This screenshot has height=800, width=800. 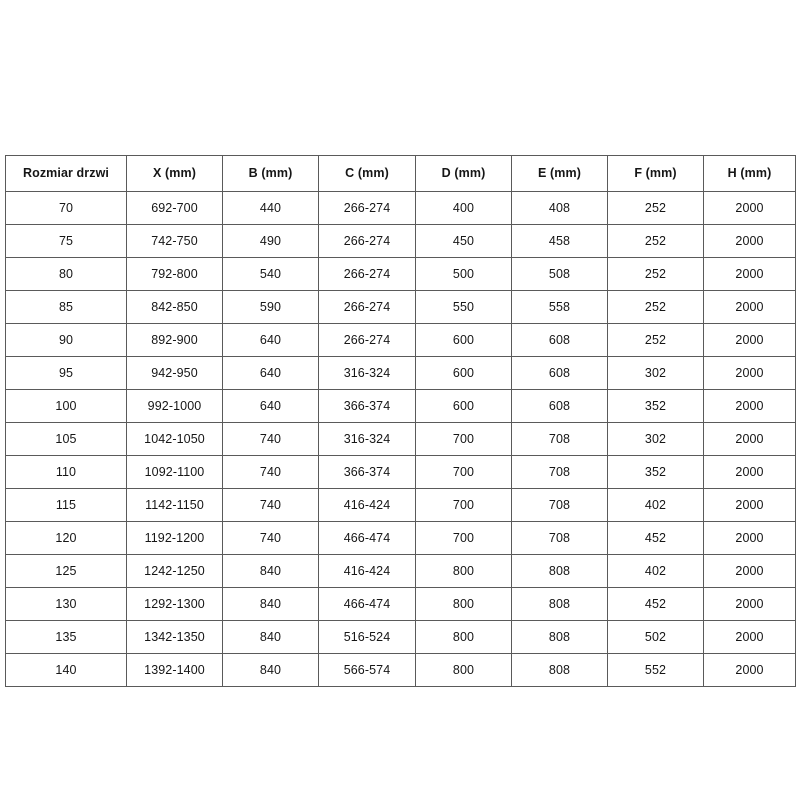 What do you see at coordinates (655, 505) in the screenshot?
I see `cell-value: 402` at bounding box center [655, 505].